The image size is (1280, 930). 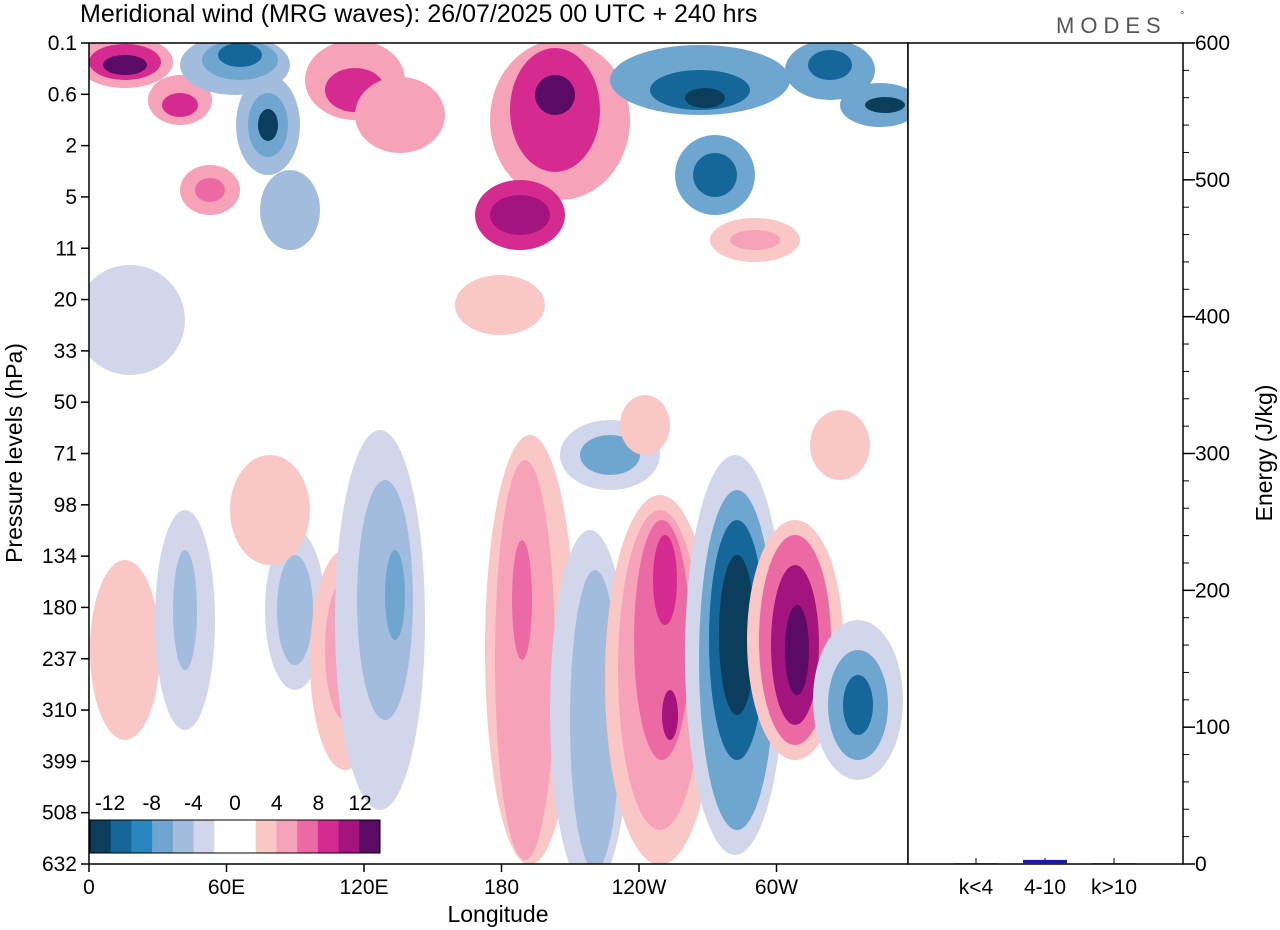 What do you see at coordinates (1201, 864) in the screenshot?
I see `energy-tick-label: 0` at bounding box center [1201, 864].